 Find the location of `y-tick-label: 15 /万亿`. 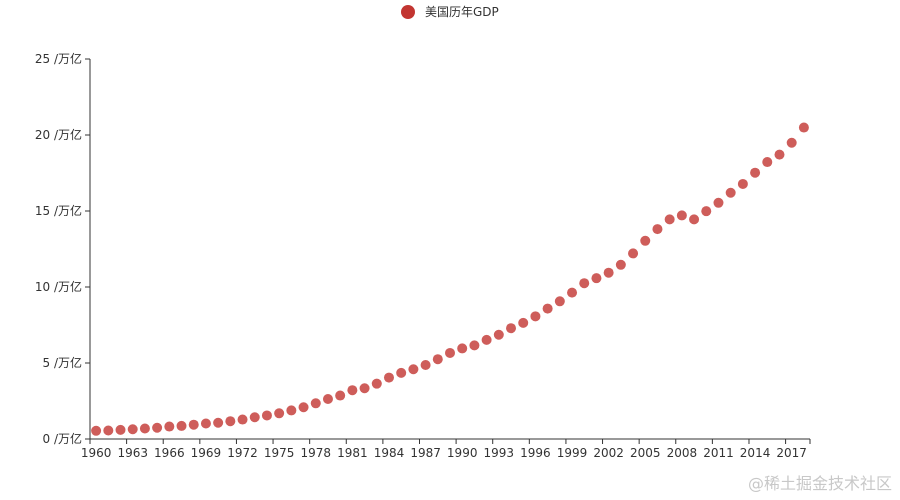

y-tick-label: 15 /万亿 is located at coordinates (58, 210).